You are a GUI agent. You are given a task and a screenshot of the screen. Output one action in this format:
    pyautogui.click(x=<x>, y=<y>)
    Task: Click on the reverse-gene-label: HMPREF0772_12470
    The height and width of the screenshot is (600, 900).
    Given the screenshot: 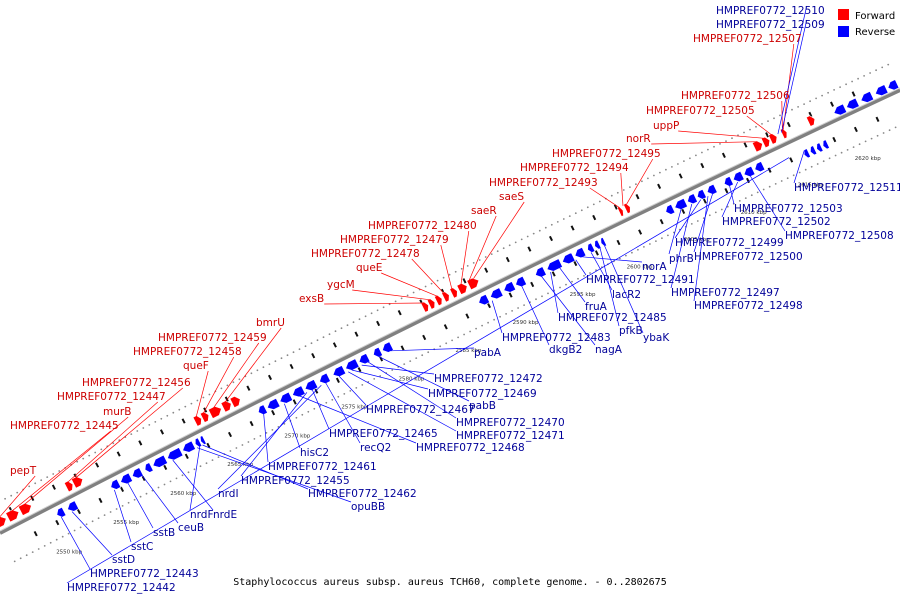 What is the action you would take?
    pyautogui.click(x=510, y=423)
    